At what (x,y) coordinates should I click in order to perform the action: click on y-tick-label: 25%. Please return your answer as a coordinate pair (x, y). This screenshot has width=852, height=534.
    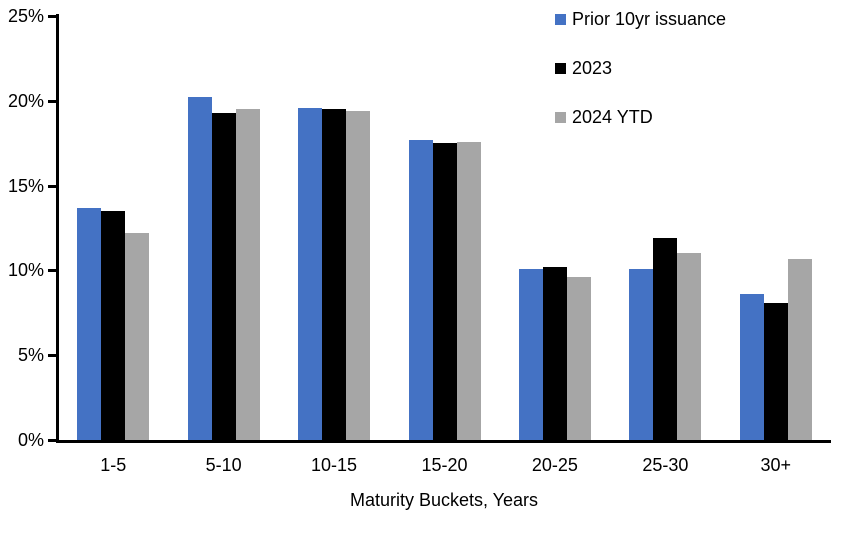
    Looking at the image, I should click on (25, 16).